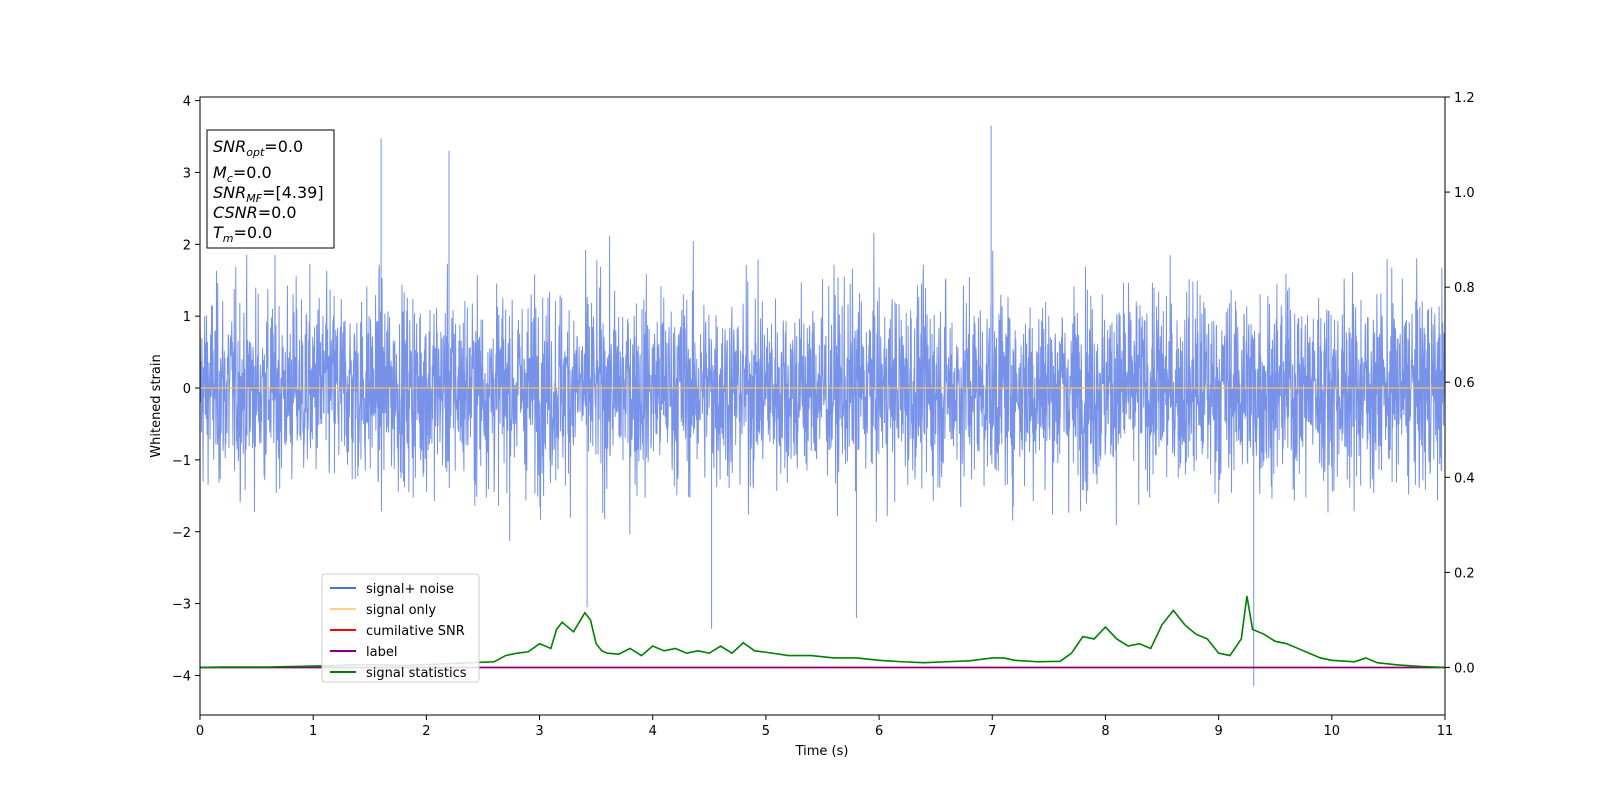 This screenshot has width=1600, height=800. I want to click on x-tick-label: 7, so click(992, 731).